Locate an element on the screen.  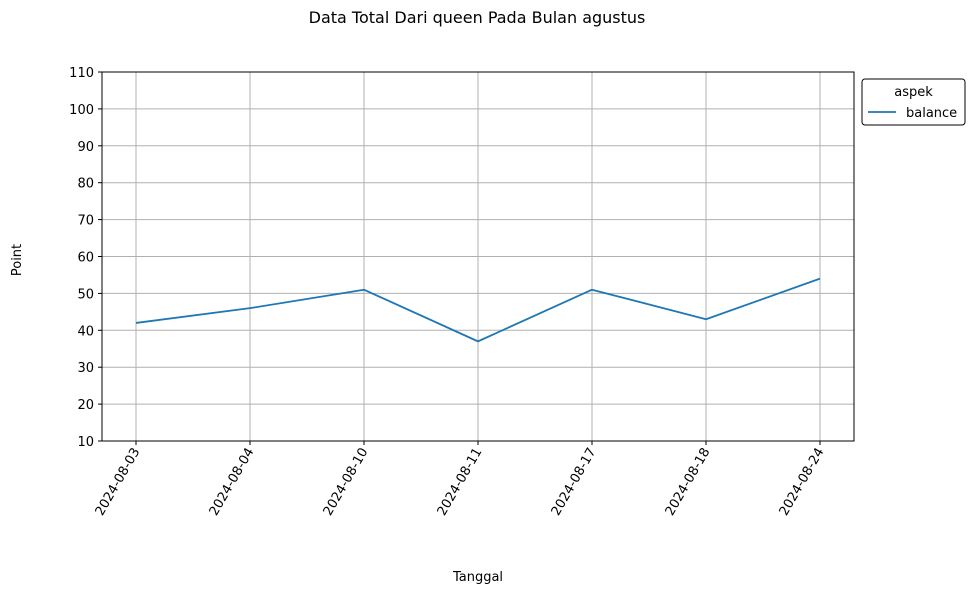
series-line-balance is located at coordinates (478, 310).